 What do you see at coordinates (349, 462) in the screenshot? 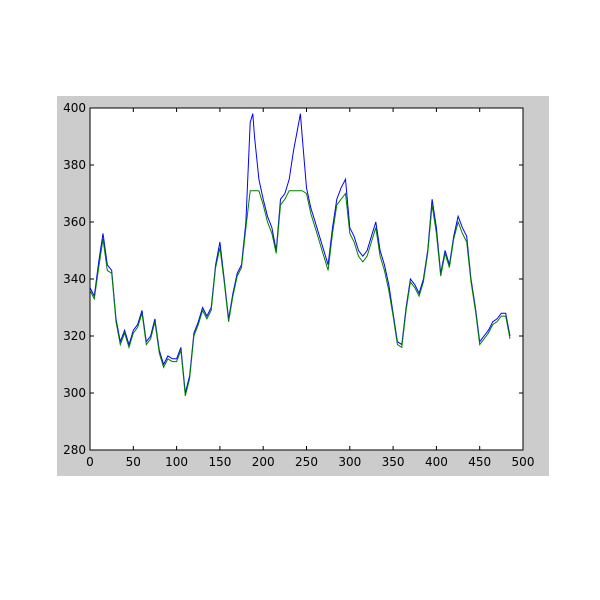
I see `x-tick-label: 300` at bounding box center [349, 462].